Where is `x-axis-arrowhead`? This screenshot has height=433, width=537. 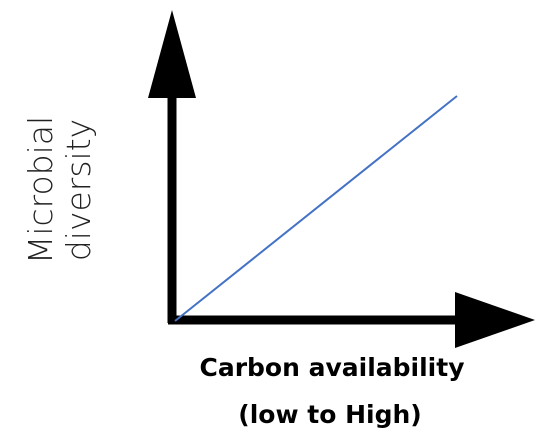
x-axis-arrowhead is located at coordinates (495, 320).